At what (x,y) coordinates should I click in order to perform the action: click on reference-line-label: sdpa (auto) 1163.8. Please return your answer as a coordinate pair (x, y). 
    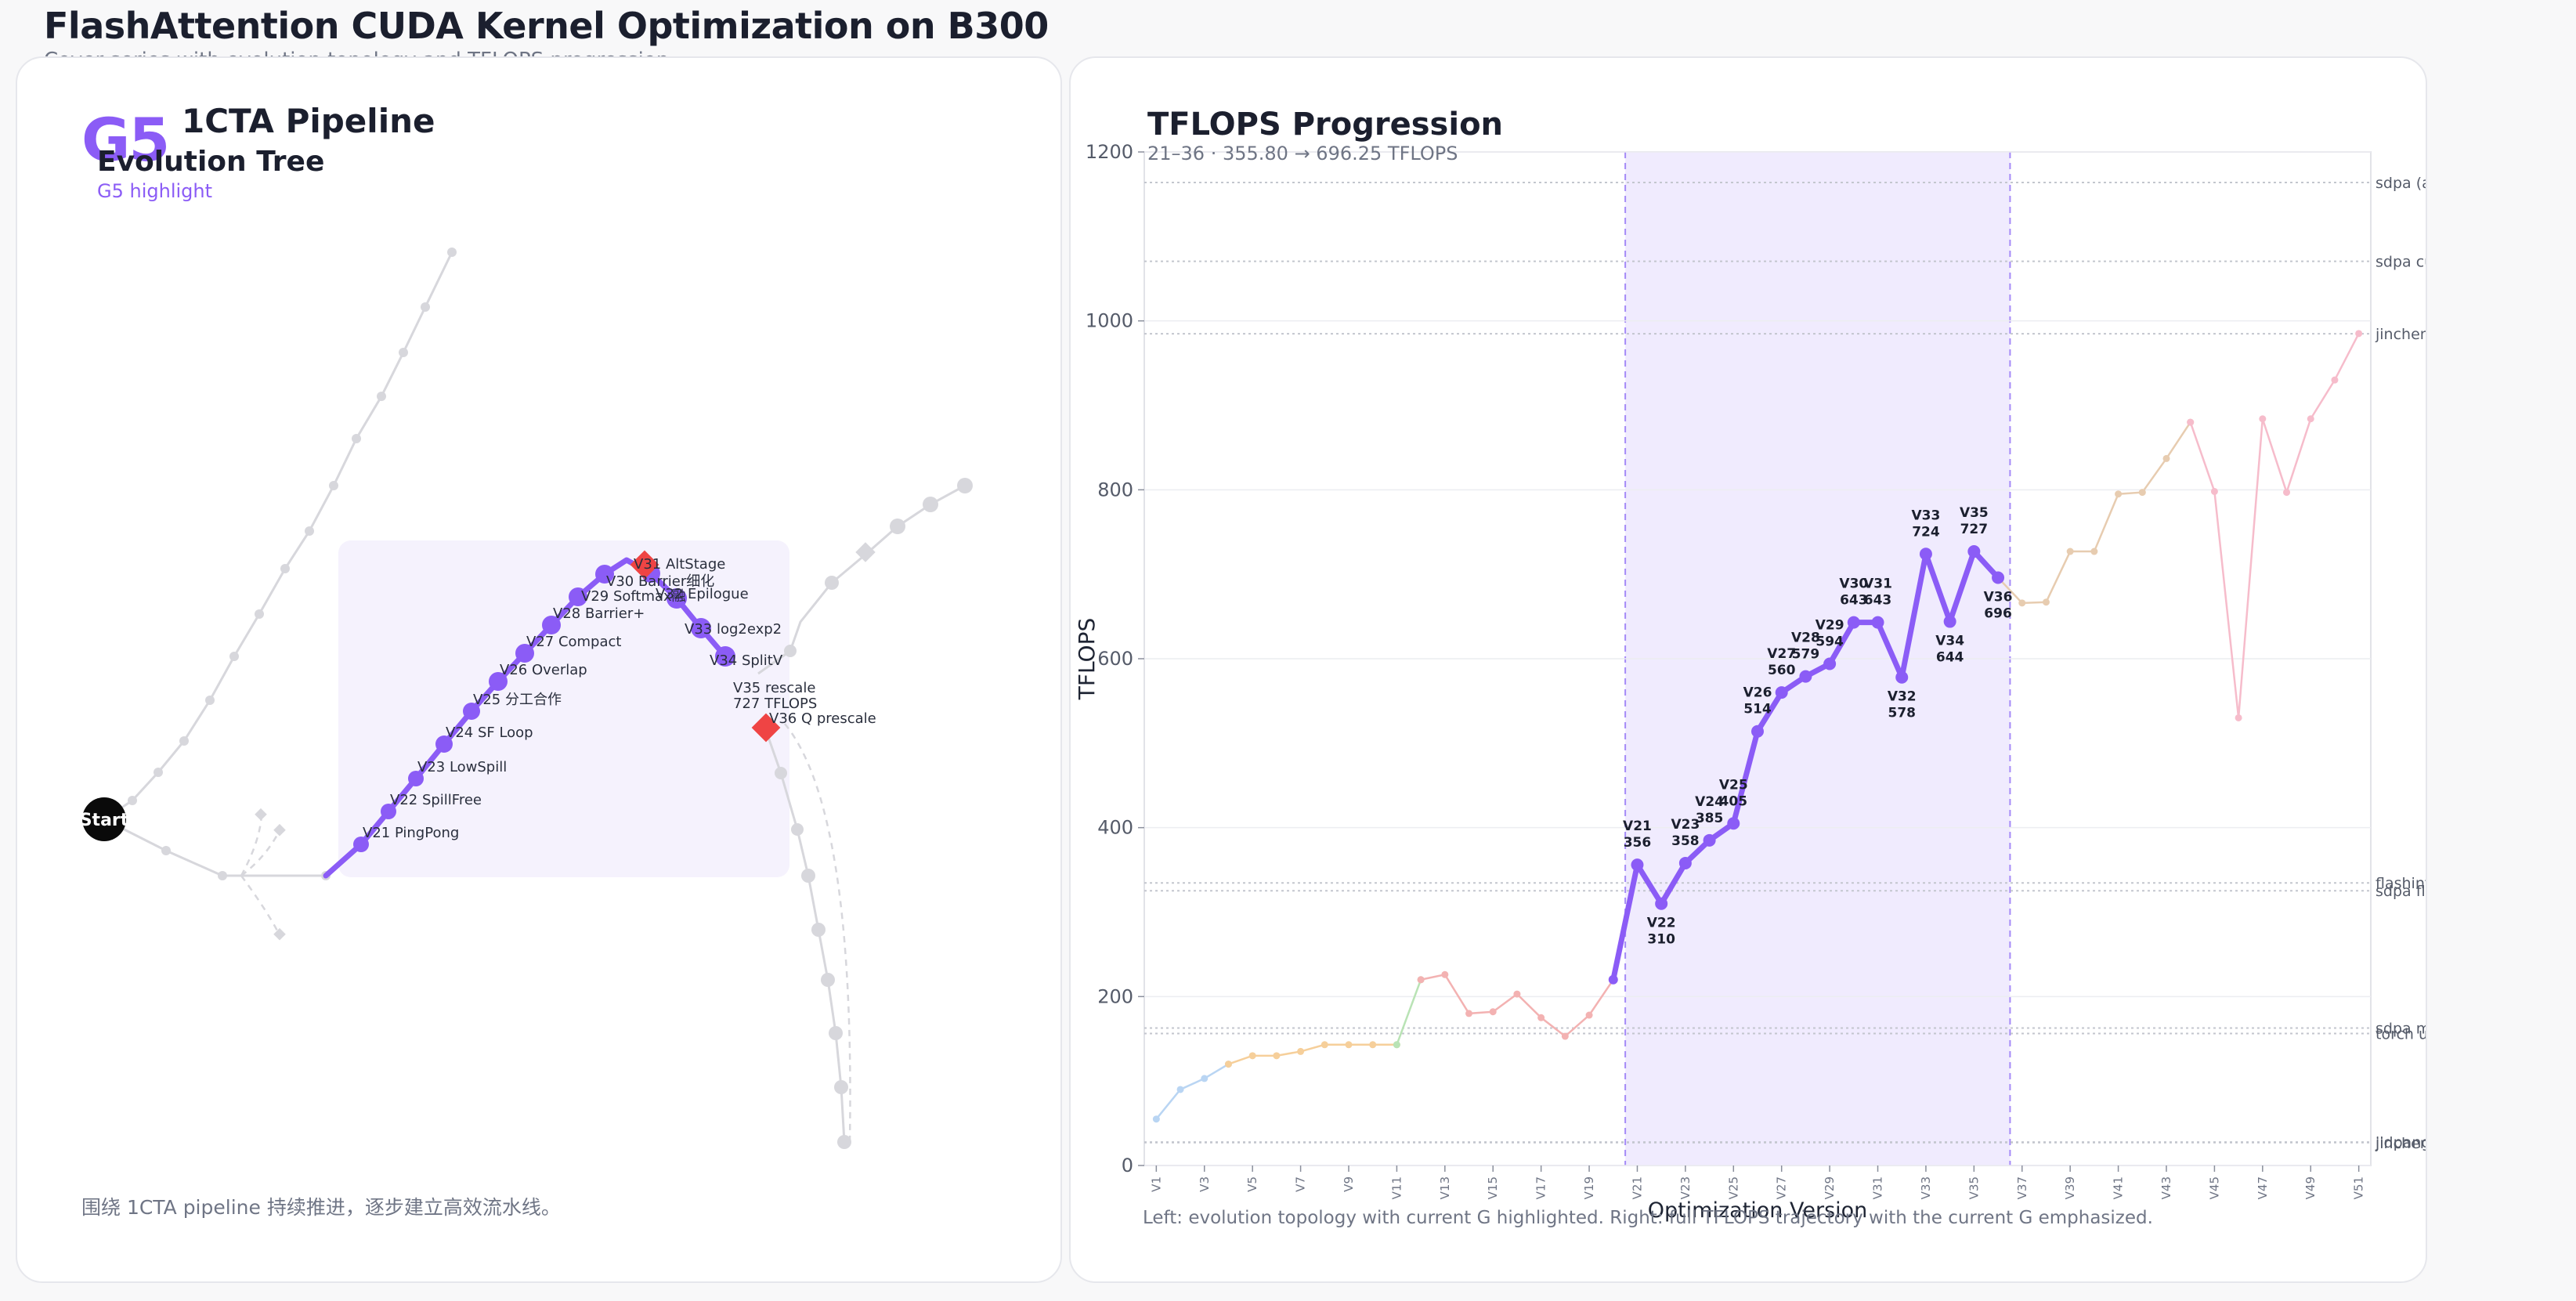
    Looking at the image, I should click on (2401, 184).